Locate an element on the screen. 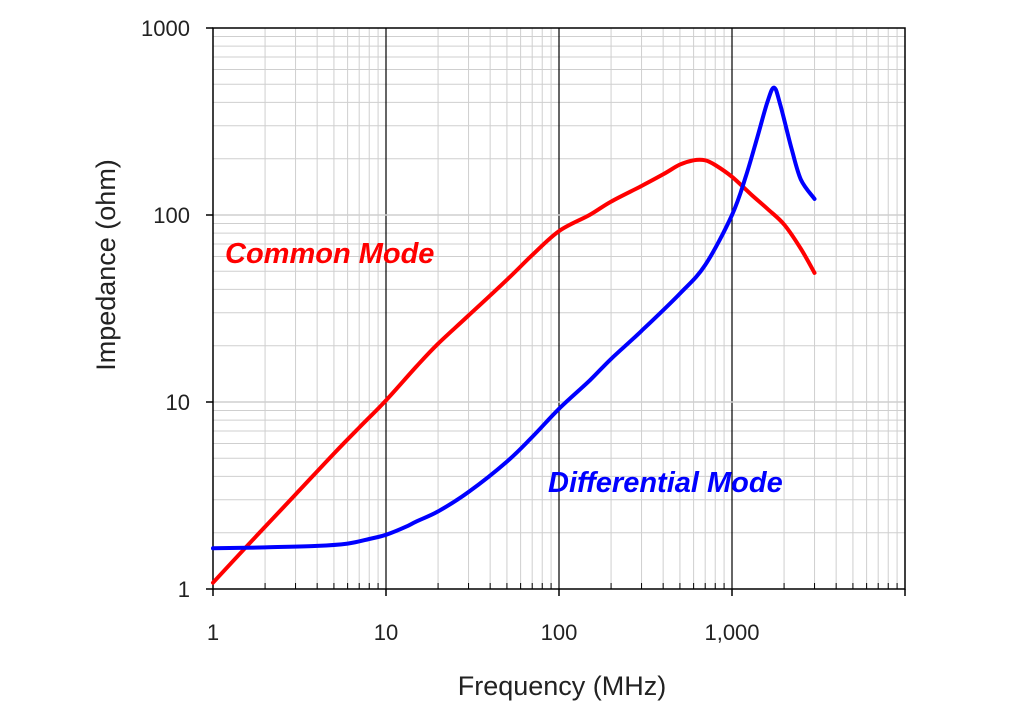  y-ticks is located at coordinates (209, 308).